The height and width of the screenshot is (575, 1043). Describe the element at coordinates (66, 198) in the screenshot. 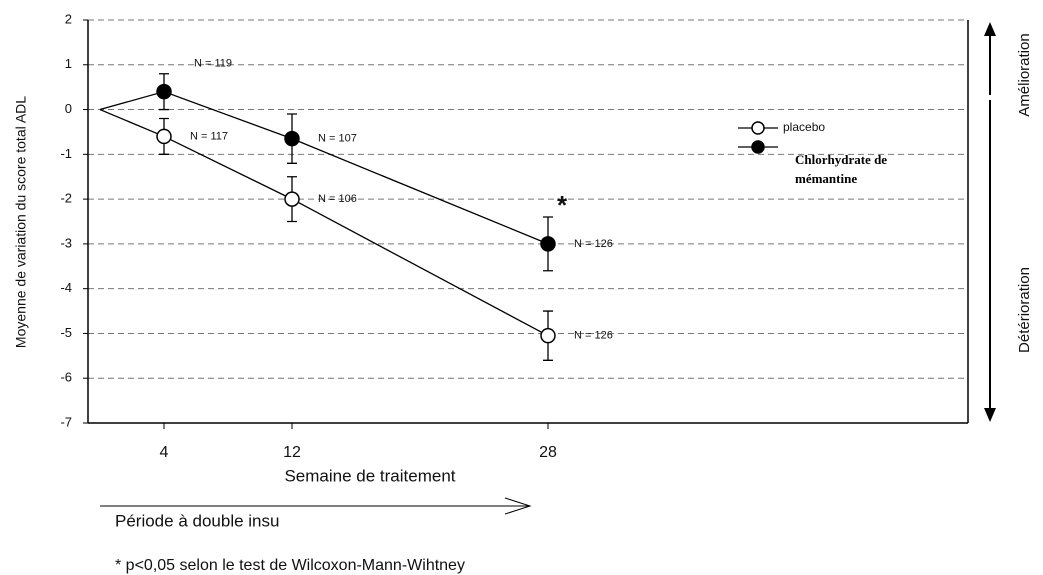

I see `y-tick-label: -2` at that location.